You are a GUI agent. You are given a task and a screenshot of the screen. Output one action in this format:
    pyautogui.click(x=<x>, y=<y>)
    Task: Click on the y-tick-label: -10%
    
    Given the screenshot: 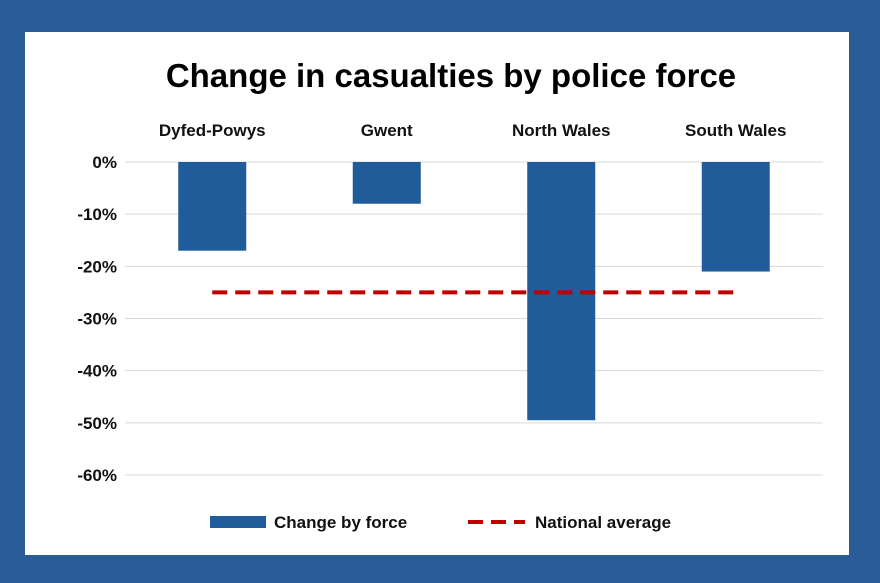 What is the action you would take?
    pyautogui.click(x=97, y=214)
    